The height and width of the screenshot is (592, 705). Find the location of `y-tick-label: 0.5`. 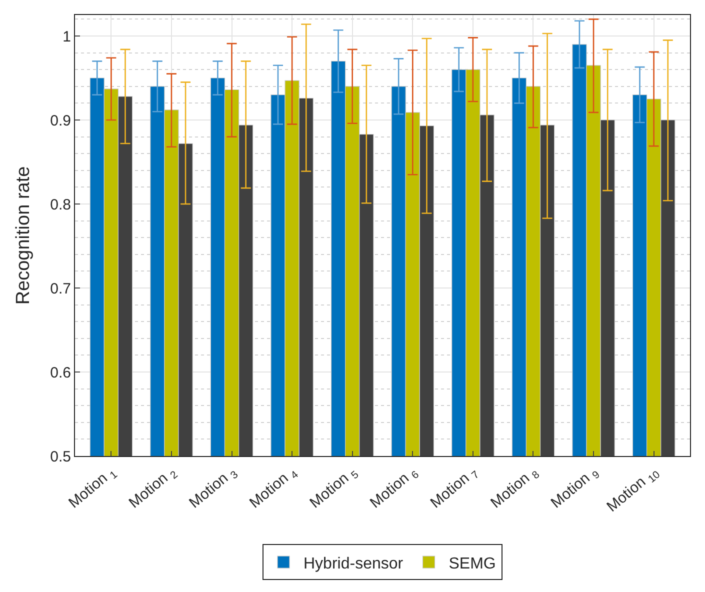

y-tick-label: 0.5 is located at coordinates (60, 457).